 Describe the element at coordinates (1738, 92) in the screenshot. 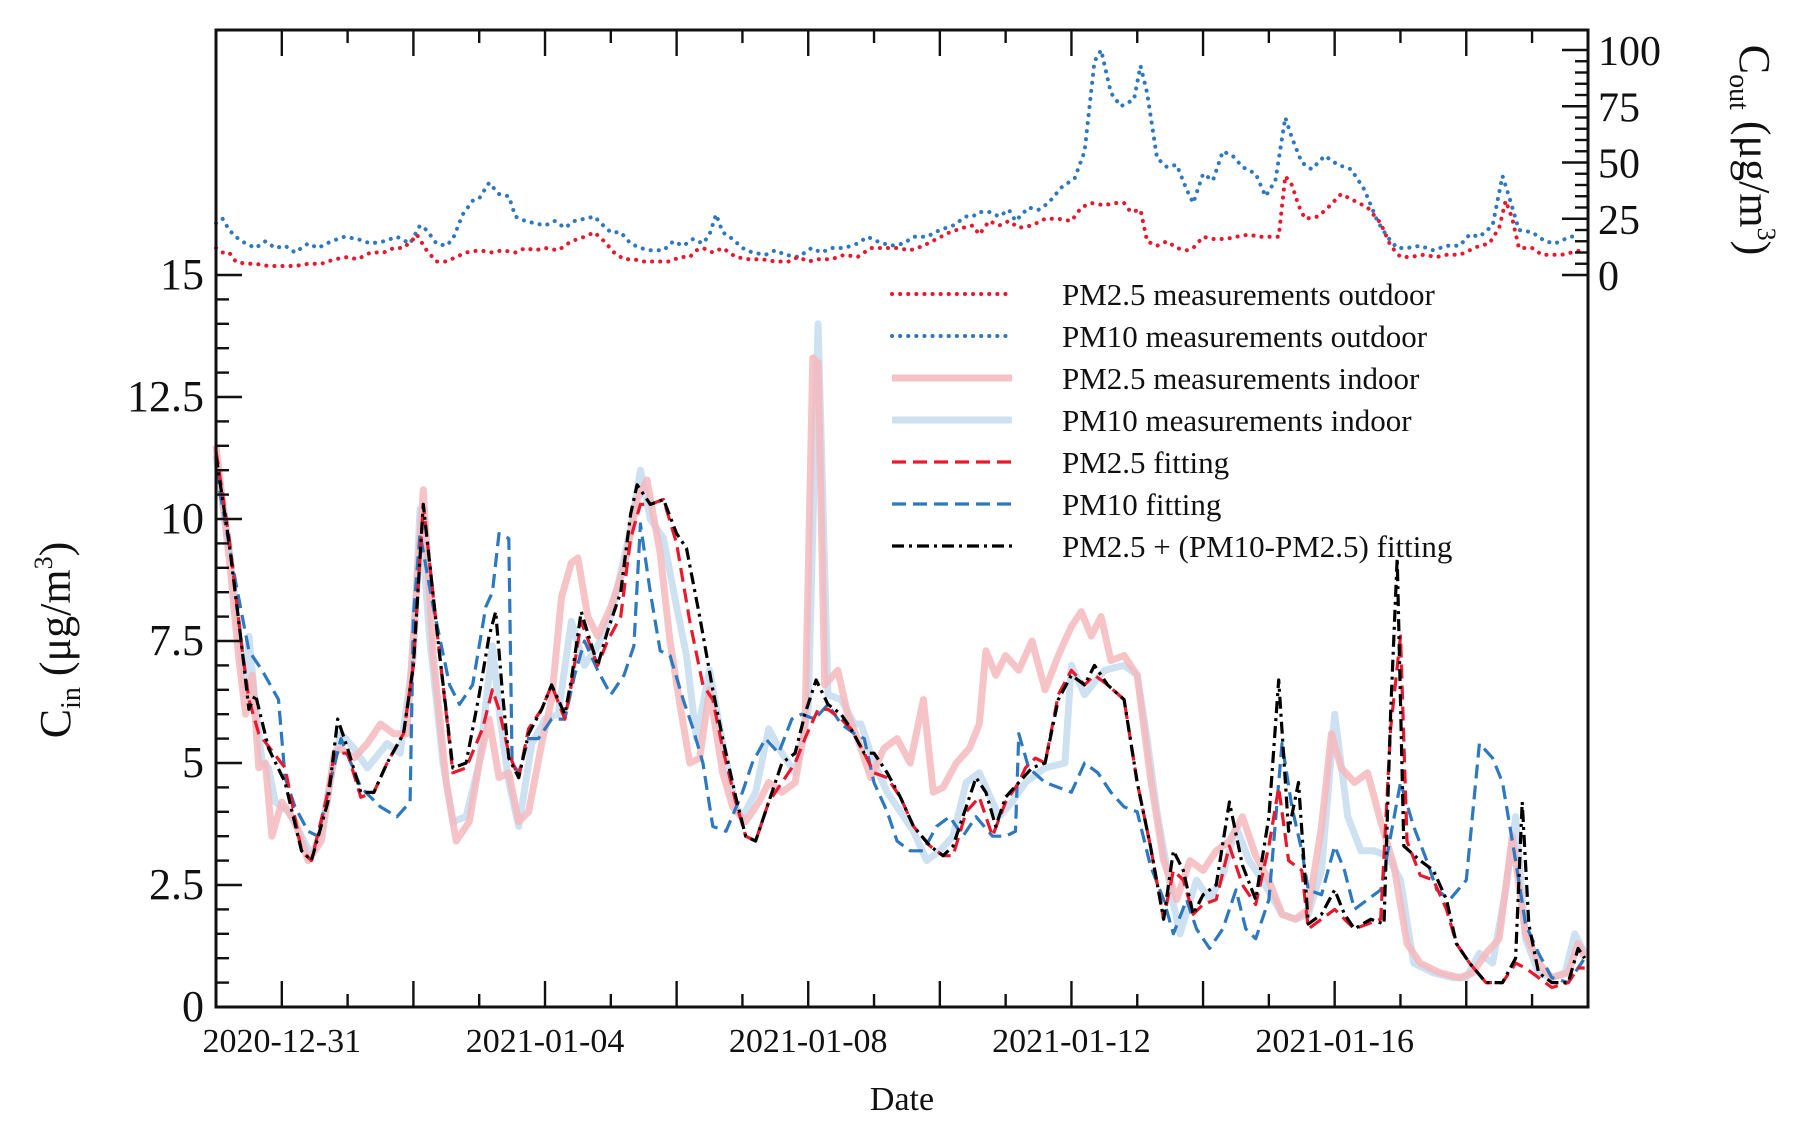

I see `y-right-sub: out` at that location.